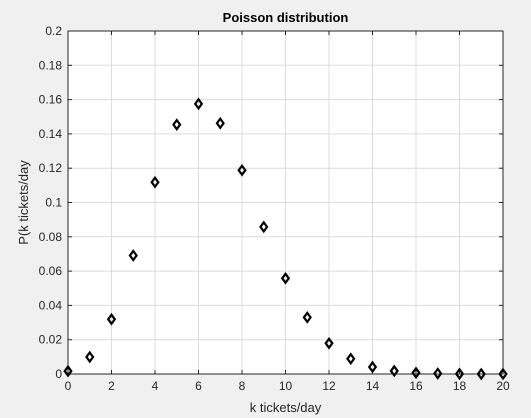  Describe the element at coordinates (329, 386) in the screenshot. I see `x-tick-label: 12` at that location.